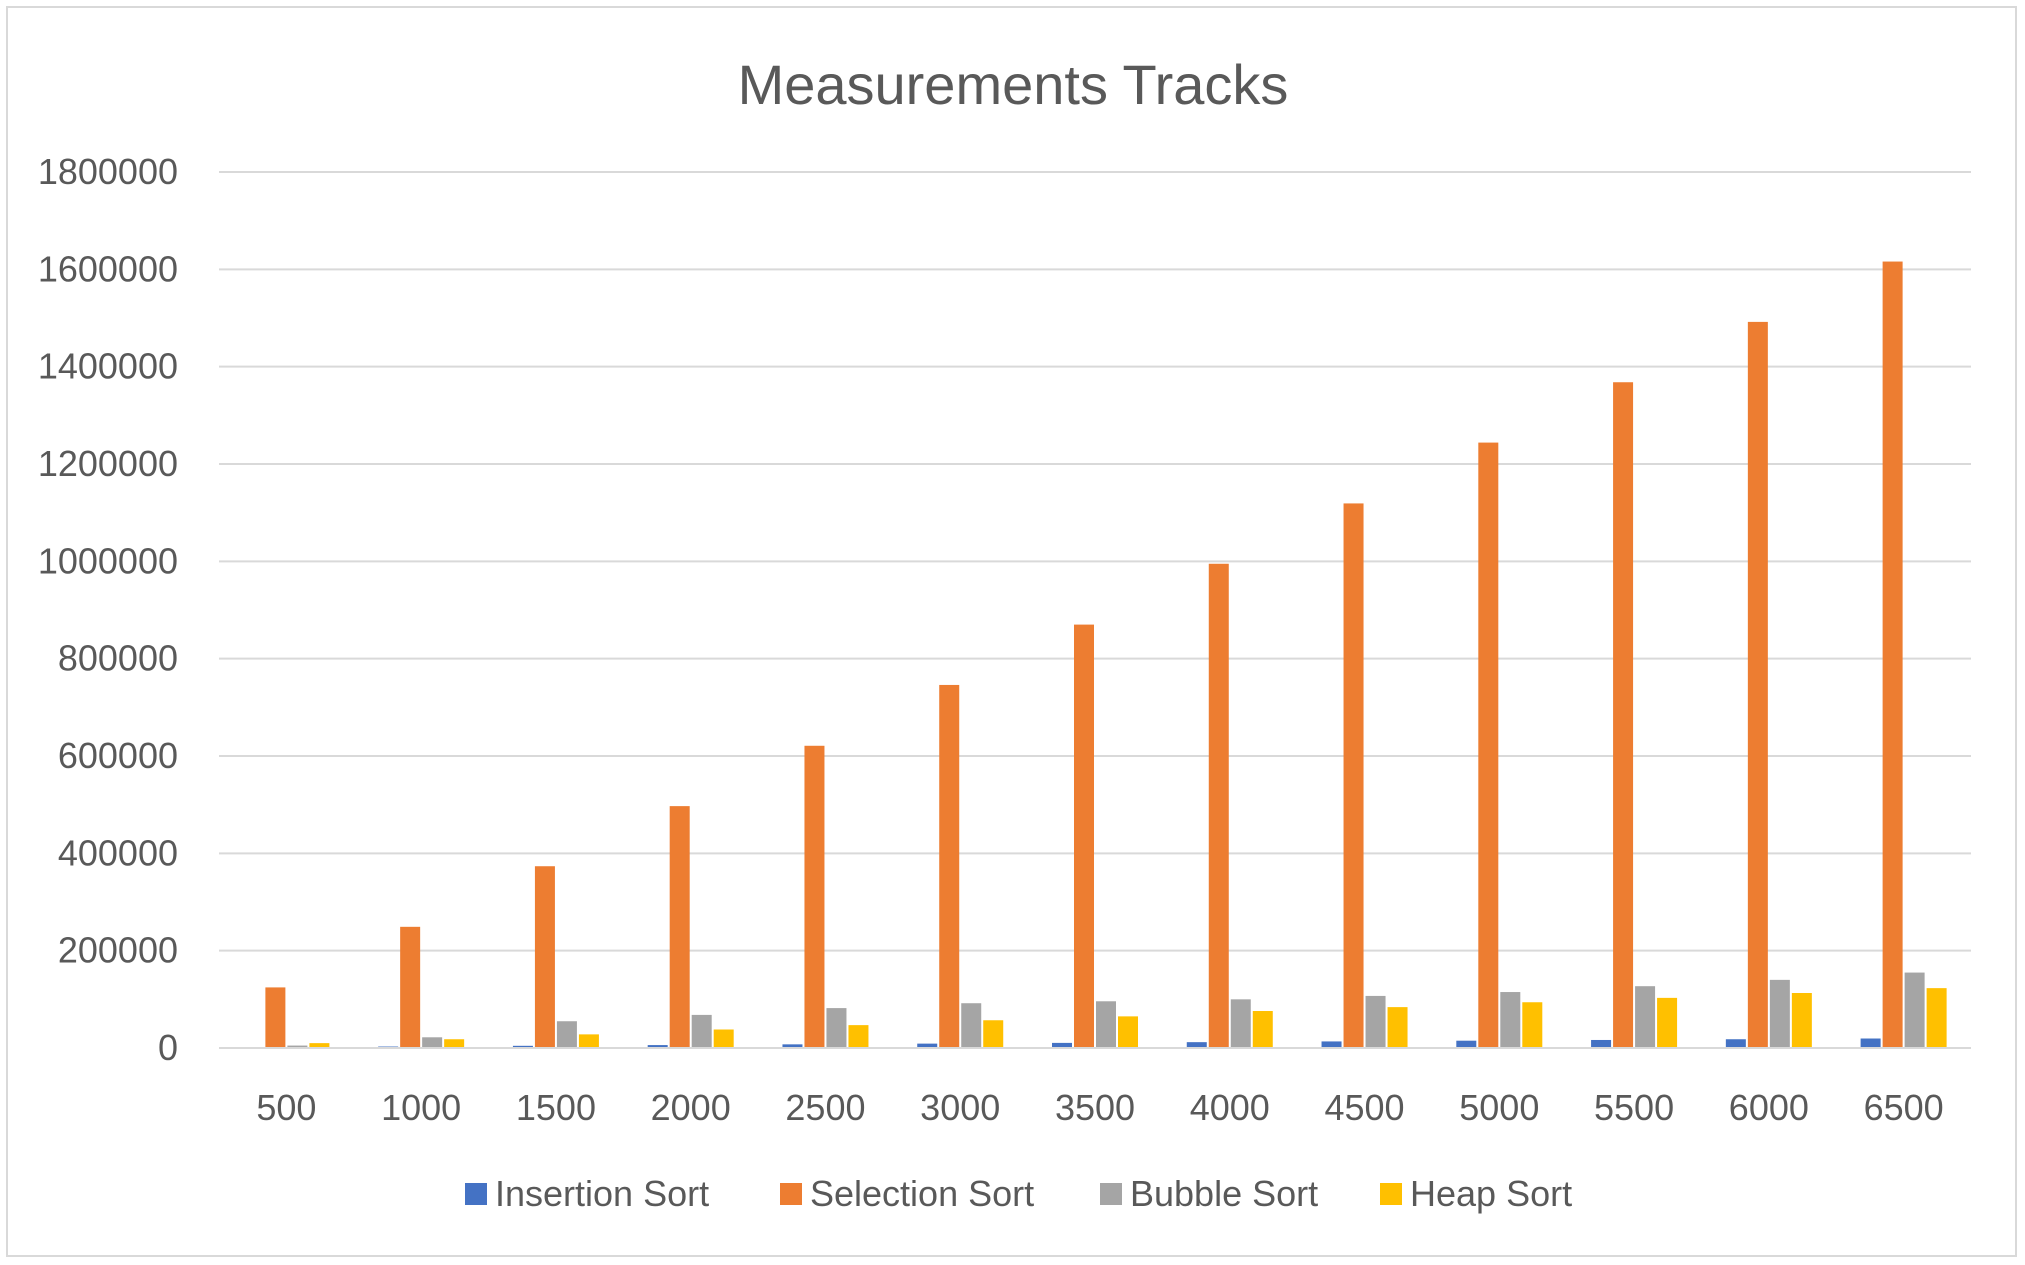  What do you see at coordinates (960, 1107) in the screenshot?
I see `x-tick-label: 3000` at bounding box center [960, 1107].